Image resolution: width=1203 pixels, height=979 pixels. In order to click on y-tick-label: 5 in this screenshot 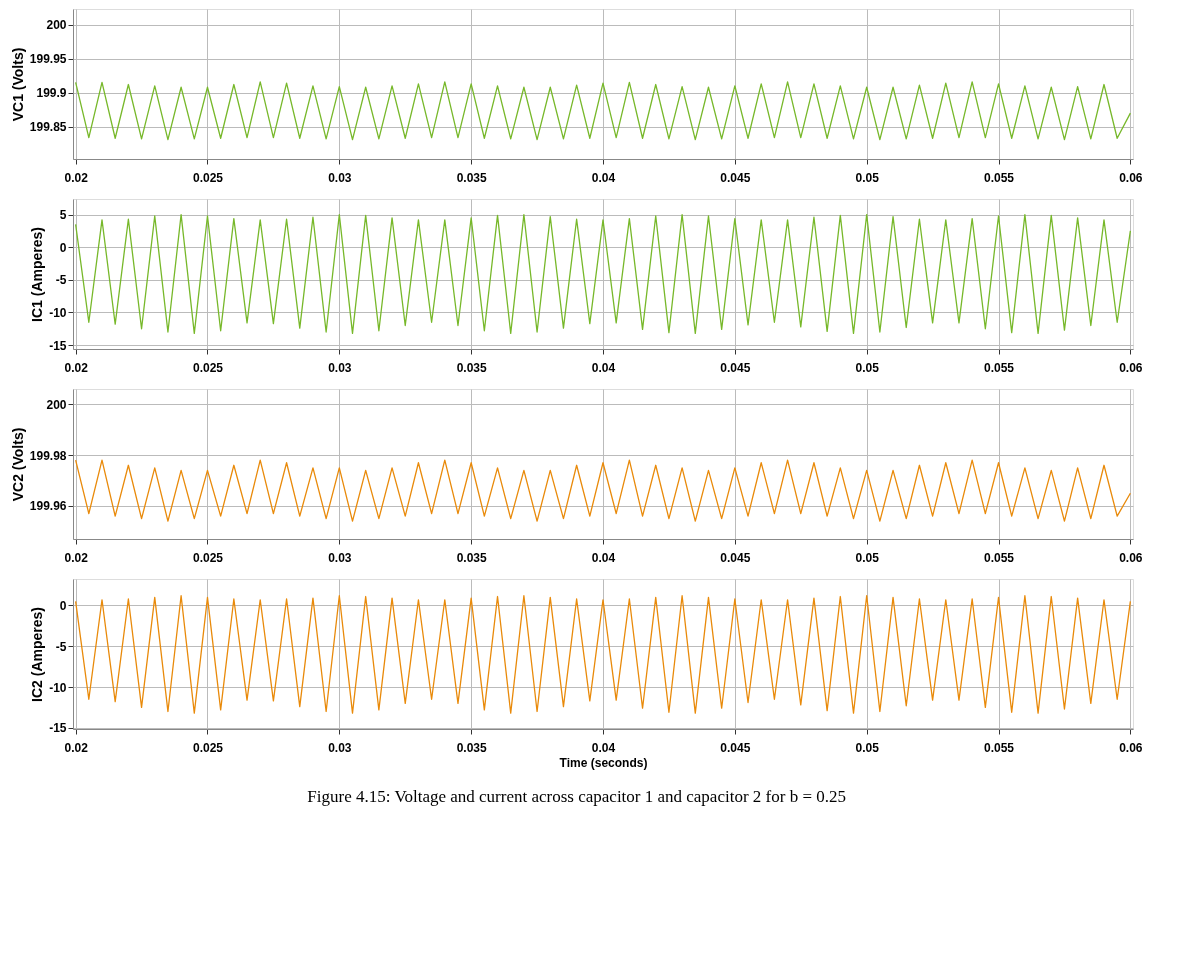, I will do `click(63, 215)`.